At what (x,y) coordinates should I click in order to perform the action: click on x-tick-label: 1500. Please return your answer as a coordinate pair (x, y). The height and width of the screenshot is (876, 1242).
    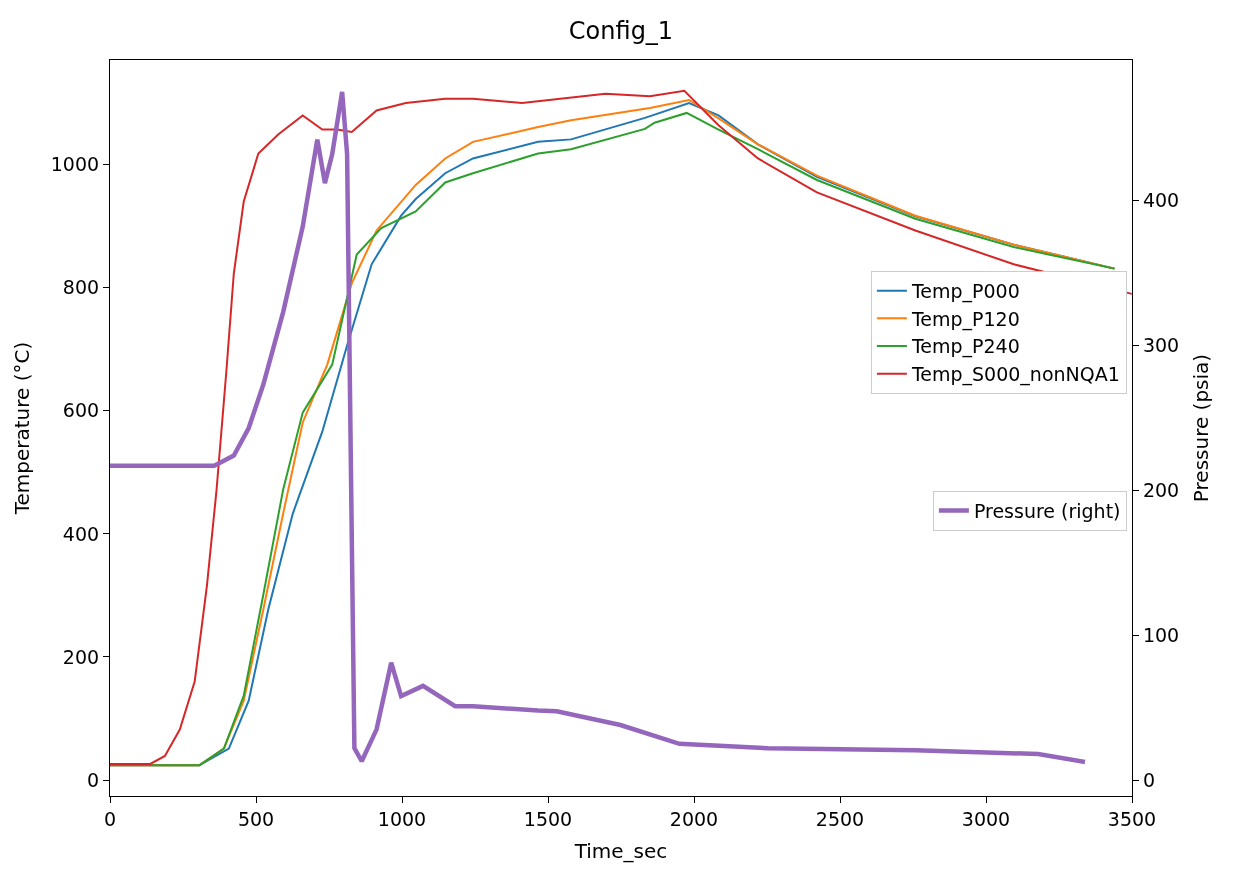
    Looking at the image, I should click on (548, 818).